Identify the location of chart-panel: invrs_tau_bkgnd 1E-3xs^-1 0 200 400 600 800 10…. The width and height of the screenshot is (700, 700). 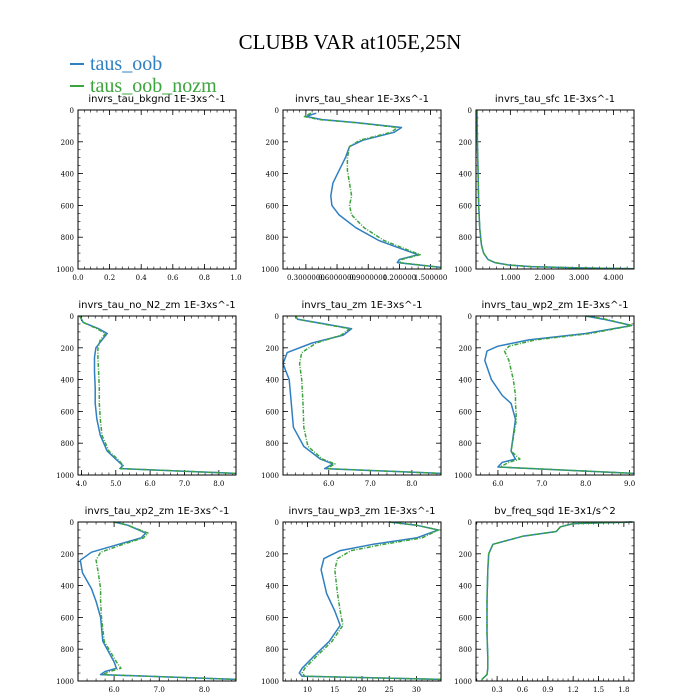
(148, 188).